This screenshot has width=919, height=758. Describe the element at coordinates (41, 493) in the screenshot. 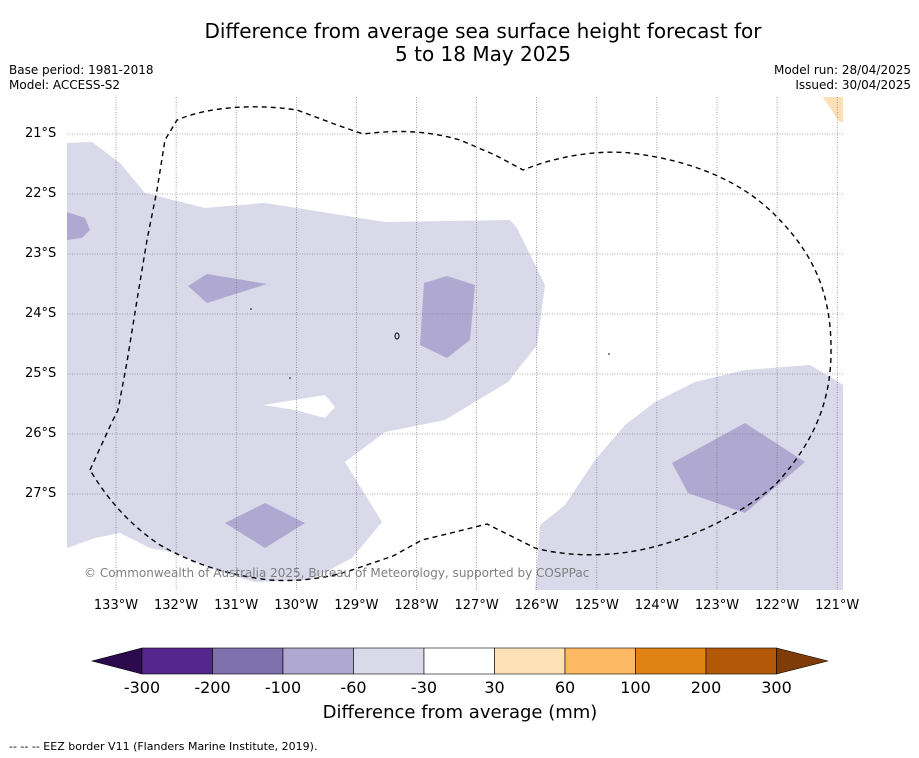

I see `latitude-label: 27°S` at that location.